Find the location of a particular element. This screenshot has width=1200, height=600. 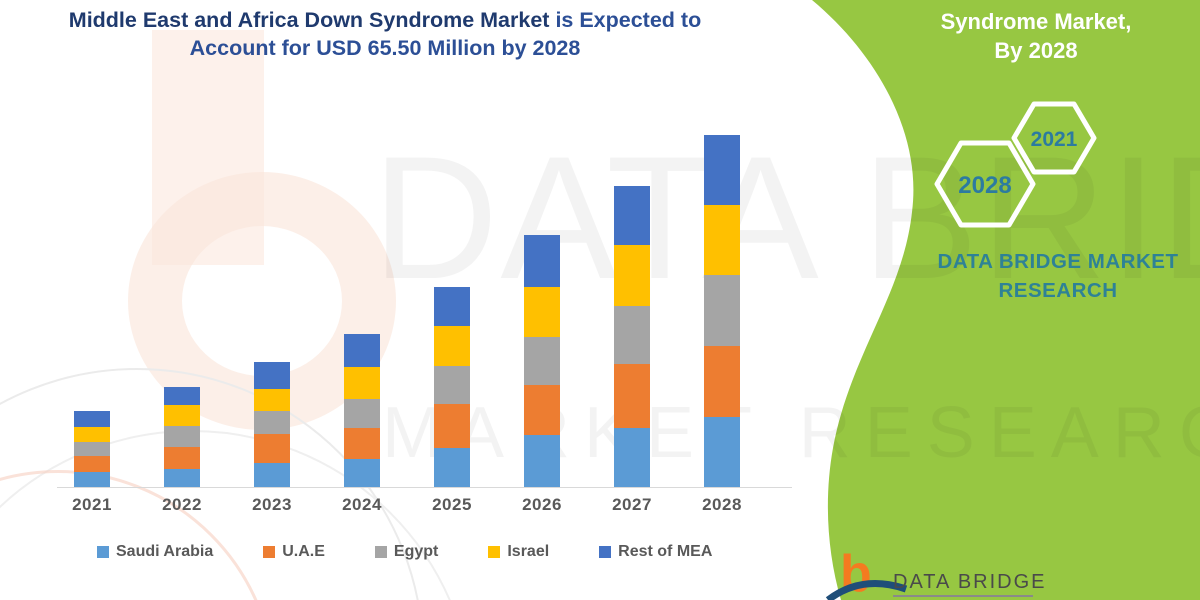

bar-segment-2022-israel is located at coordinates (182, 415).